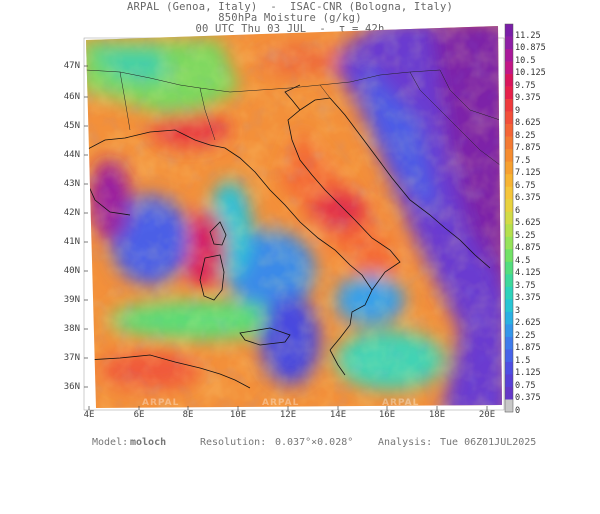 This screenshot has height=514, width=600. Describe the element at coordinates (530, 73) in the screenshot. I see `colorbar-label: 10.125` at that location.